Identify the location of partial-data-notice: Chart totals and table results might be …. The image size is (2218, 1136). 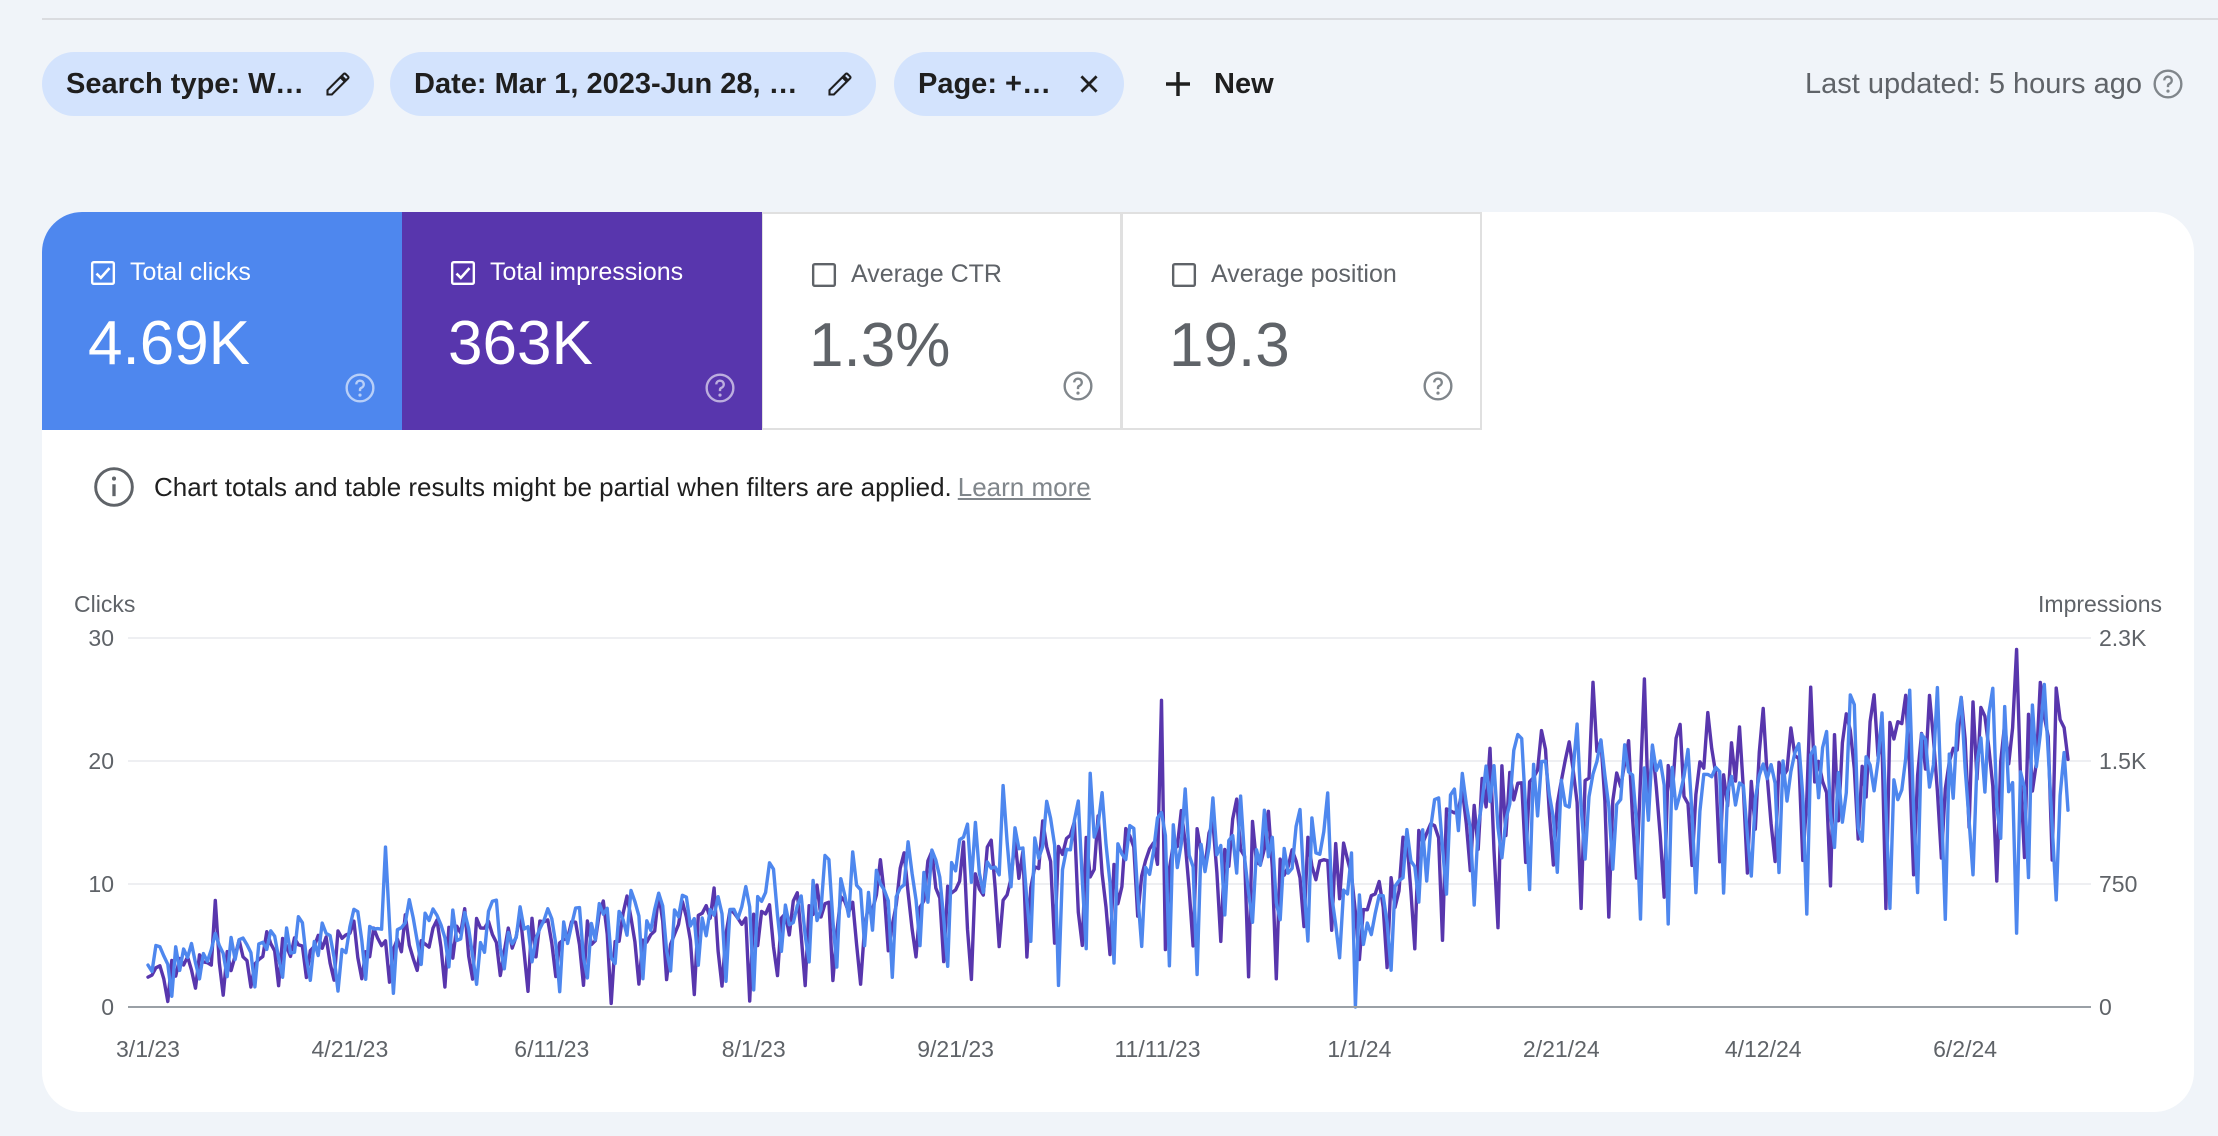
(591, 487).